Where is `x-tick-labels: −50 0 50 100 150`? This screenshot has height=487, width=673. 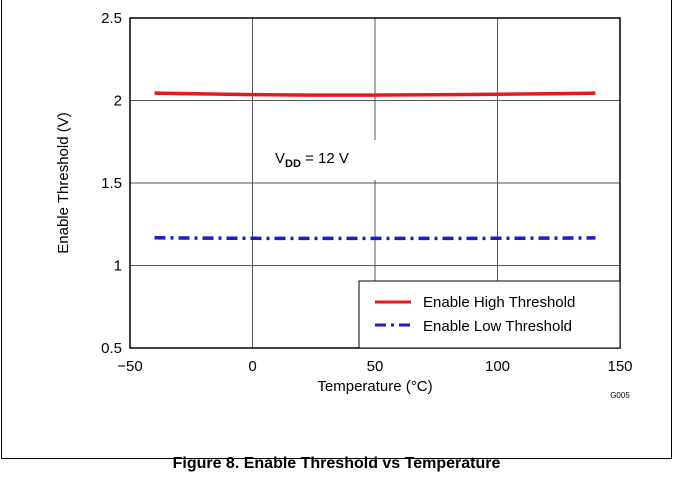
x-tick-labels: −50 0 50 100 150 is located at coordinates (374, 366).